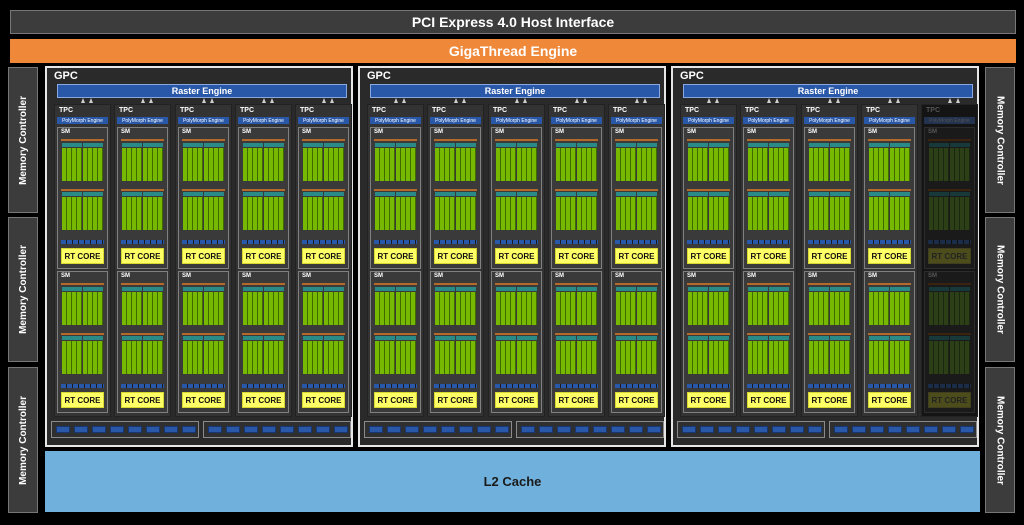 Image resolution: width=1024 pixels, height=525 pixels. Describe the element at coordinates (1000, 140) in the screenshot. I see `memory-controller: Memory Controller` at that location.